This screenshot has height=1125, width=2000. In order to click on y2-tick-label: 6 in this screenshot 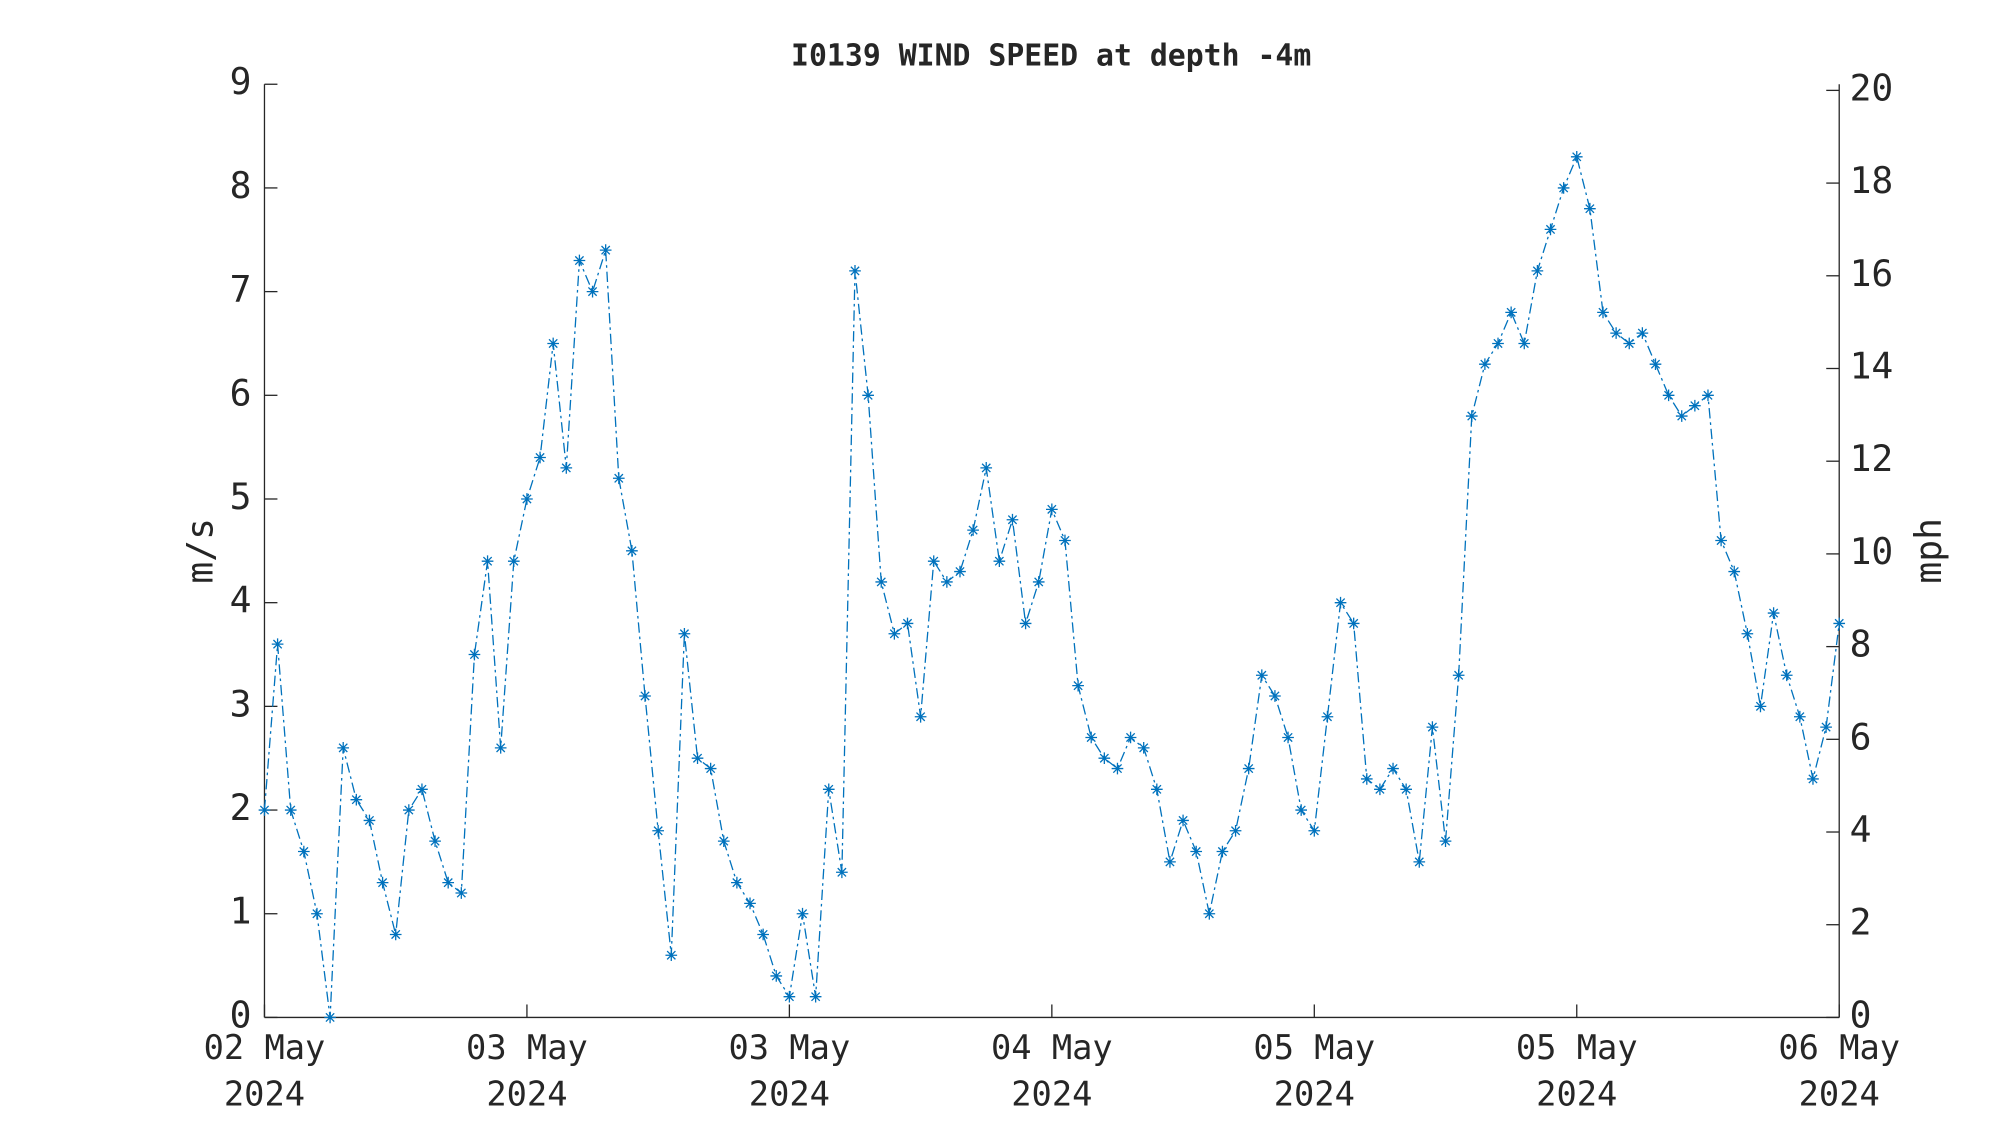, I will do `click(1861, 736)`.